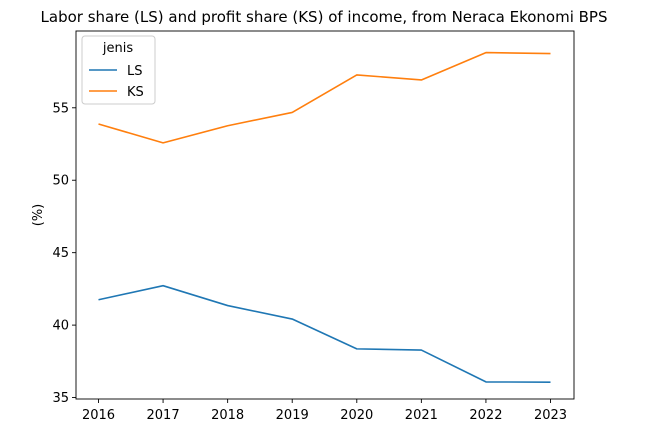 The image size is (649, 433). I want to click on y-tick-label: 35, so click(60, 398).